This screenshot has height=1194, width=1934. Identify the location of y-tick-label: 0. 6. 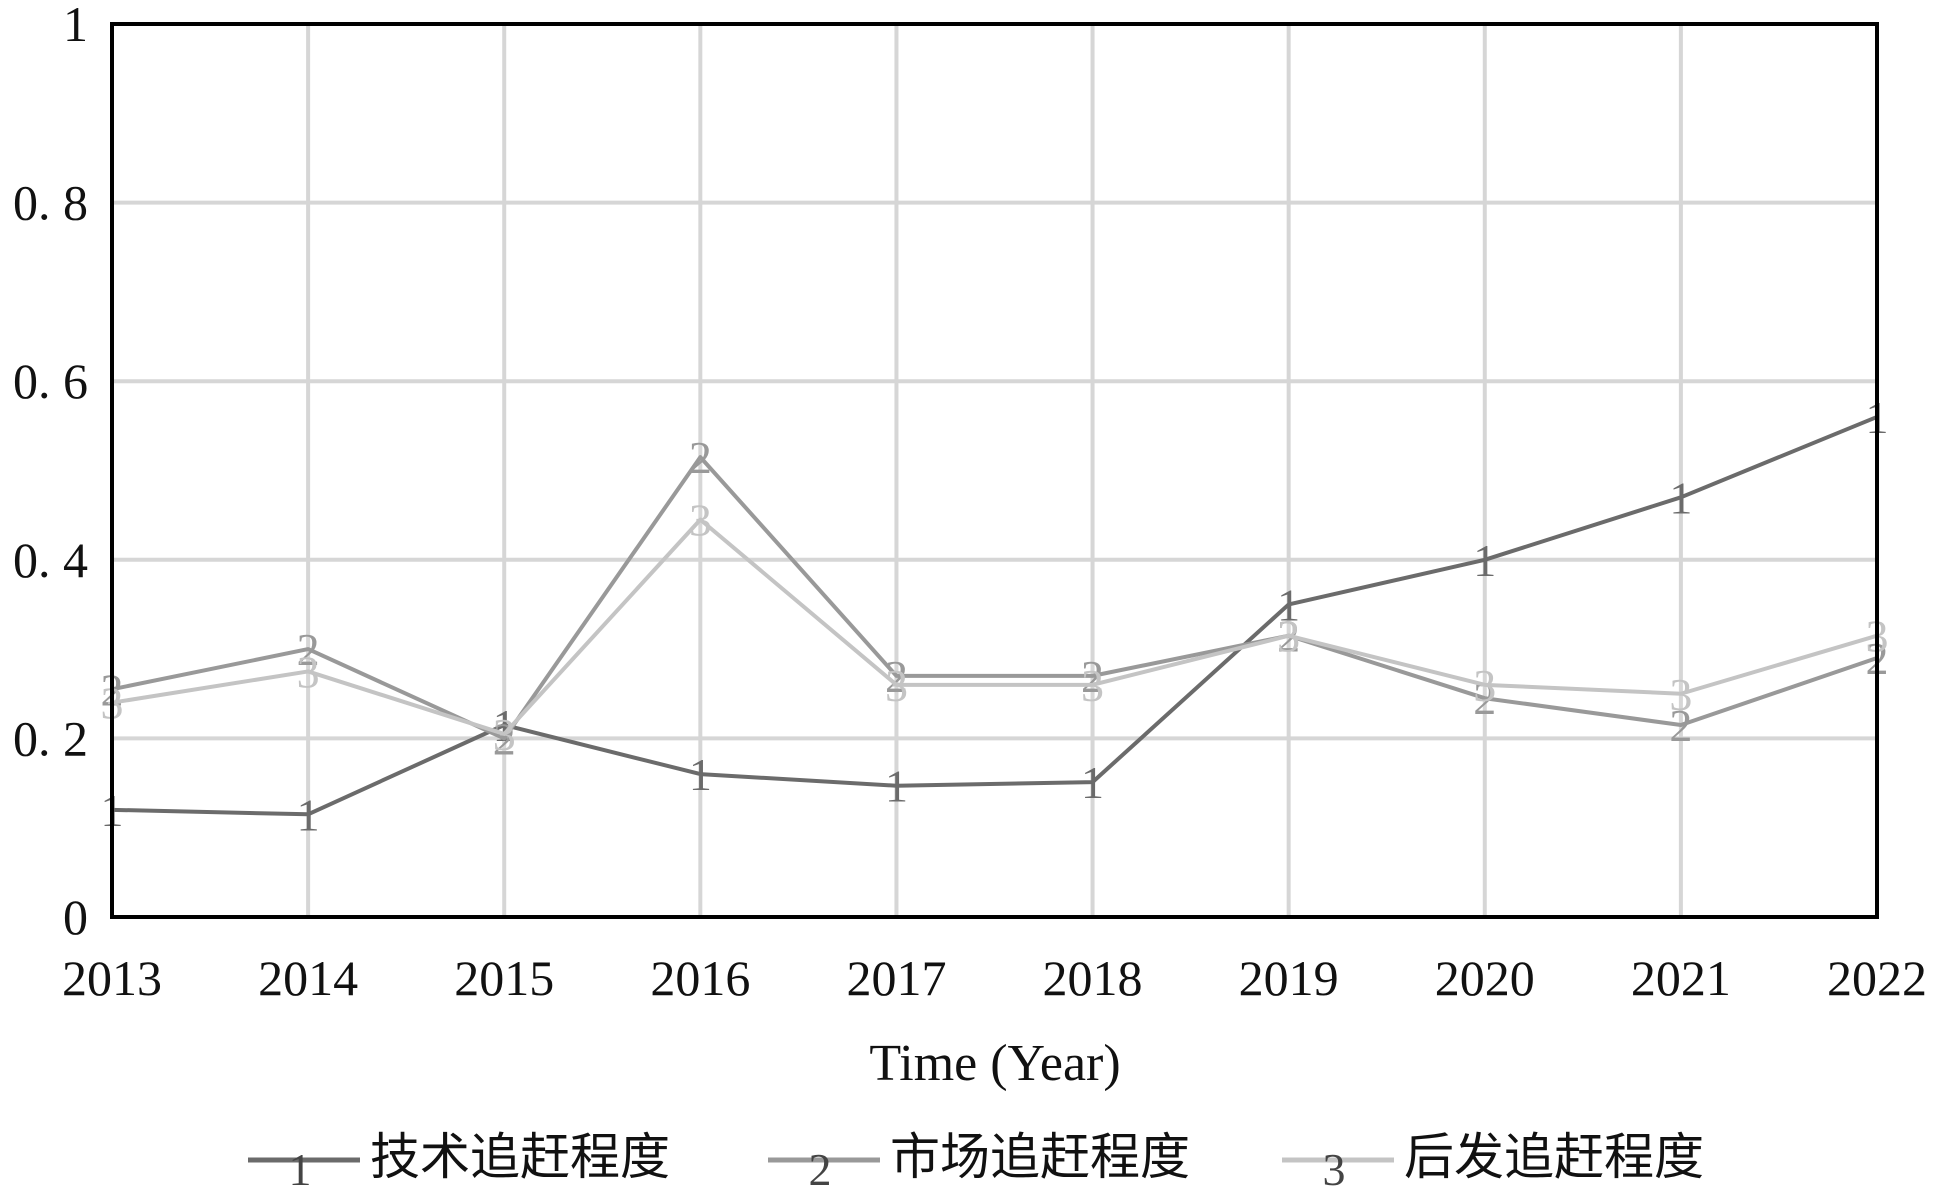
(50, 381).